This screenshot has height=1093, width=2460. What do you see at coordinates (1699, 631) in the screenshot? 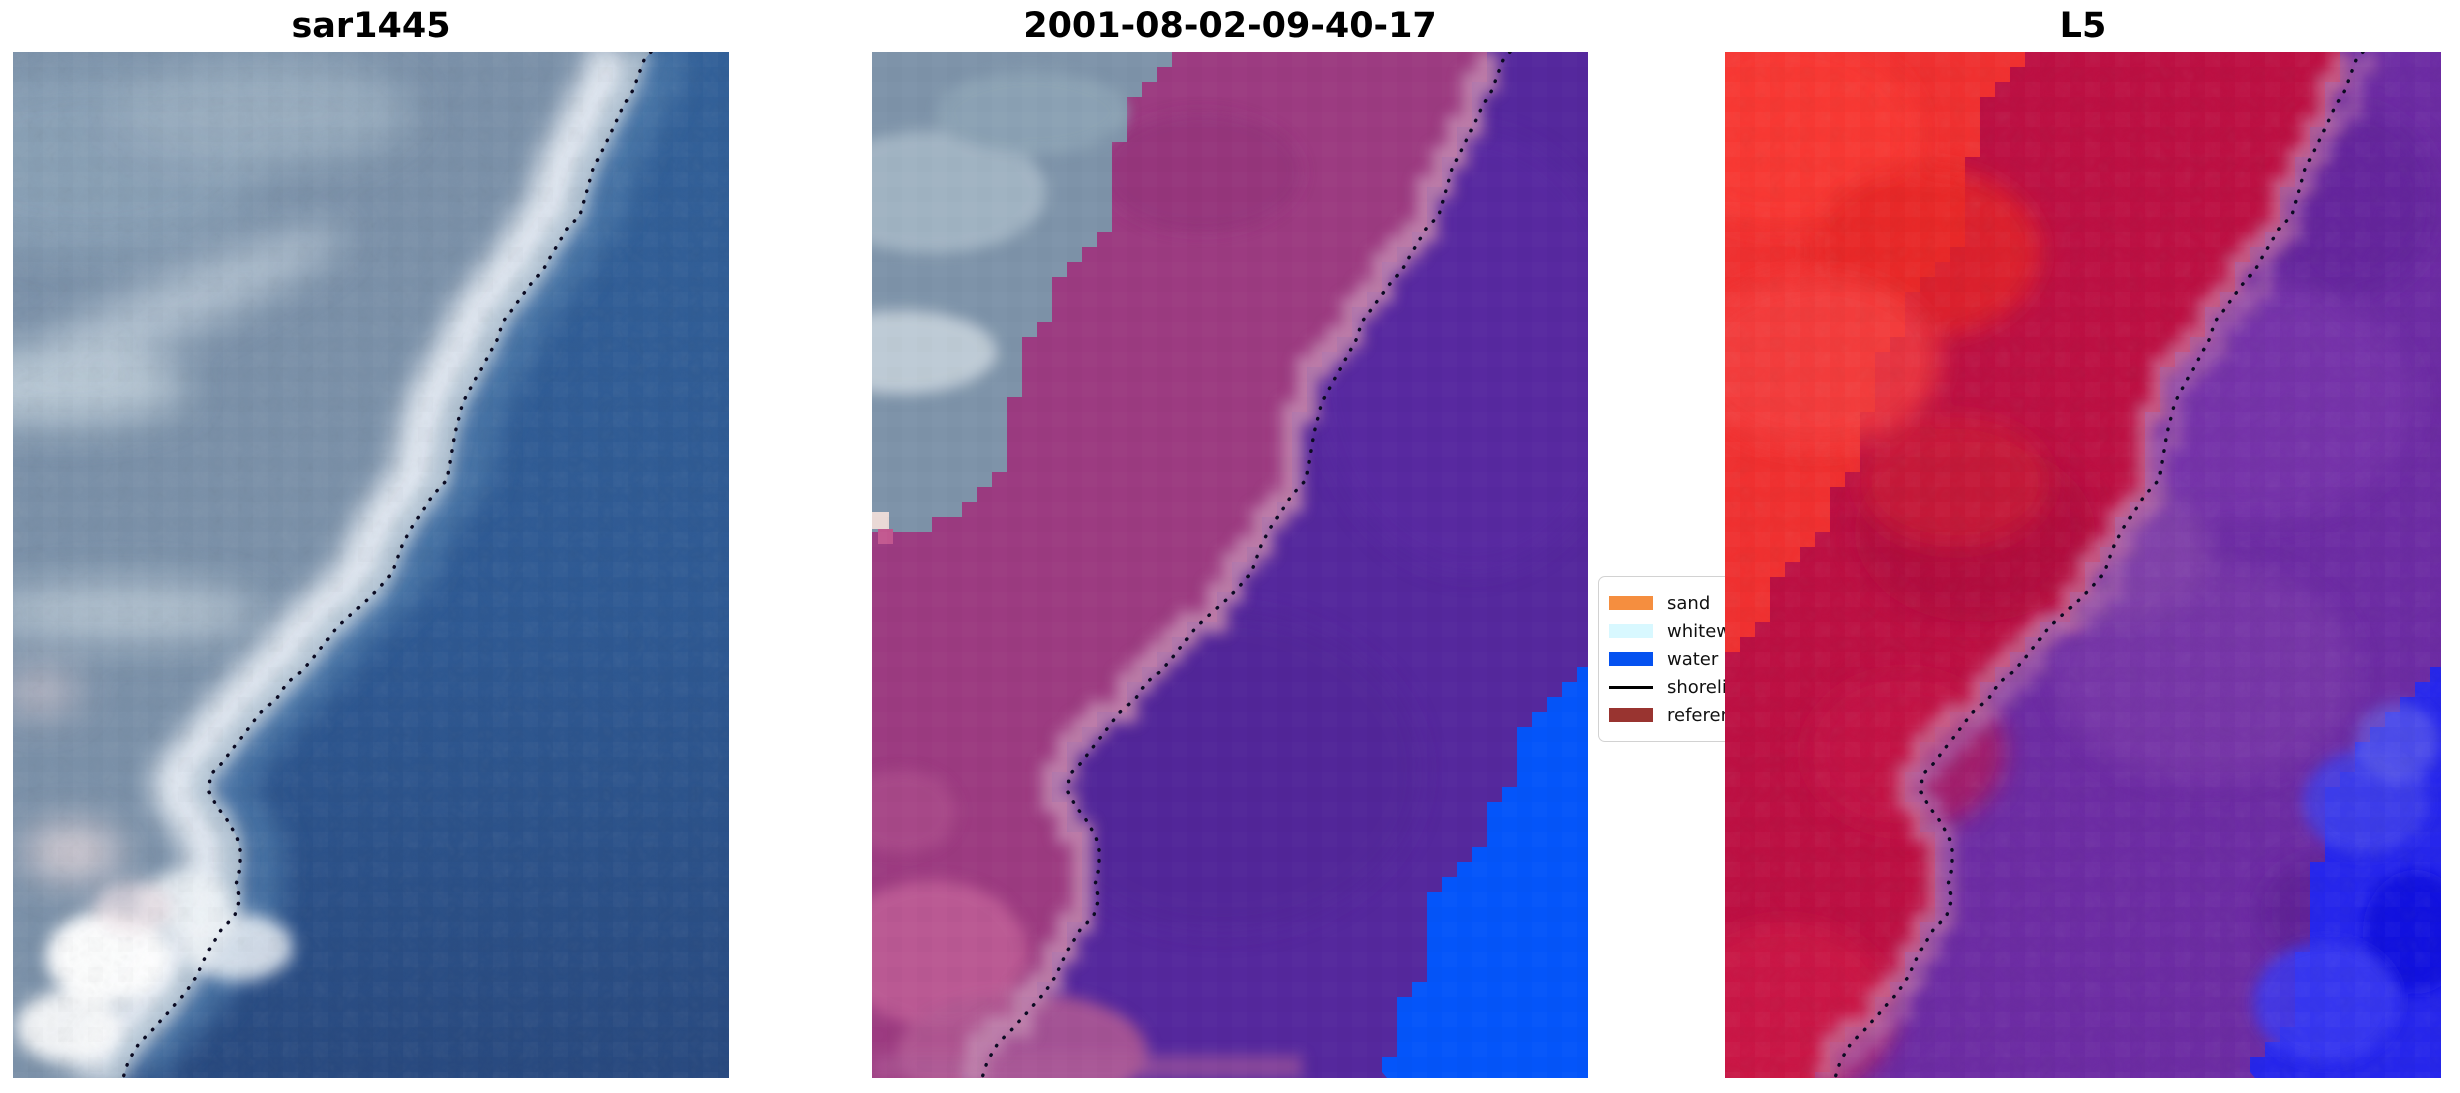
I see `legend-label: whitew` at bounding box center [1699, 631].